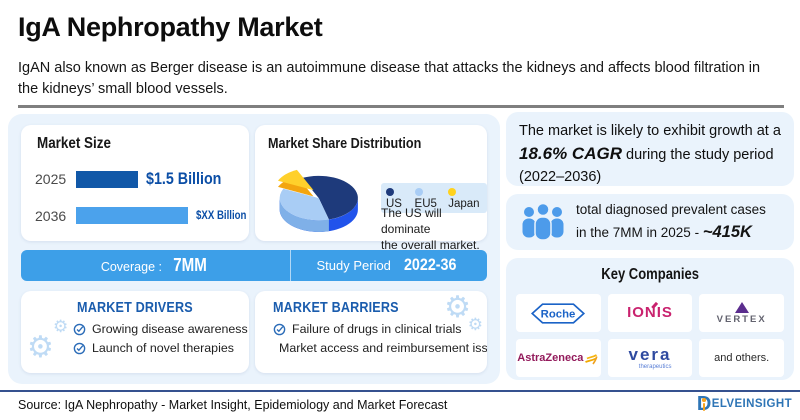 This screenshot has width=800, height=420. Describe the element at coordinates (51, 215) in the screenshot. I see `year-label: 2036` at that location.